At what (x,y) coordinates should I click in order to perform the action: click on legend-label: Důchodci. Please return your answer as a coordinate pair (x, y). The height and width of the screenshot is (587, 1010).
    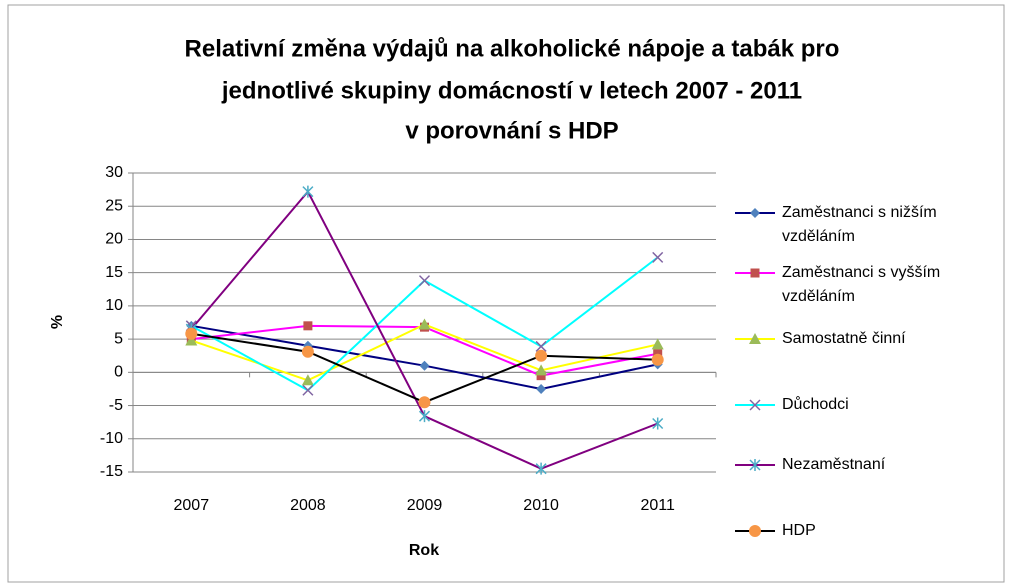
    Looking at the image, I should click on (815, 404).